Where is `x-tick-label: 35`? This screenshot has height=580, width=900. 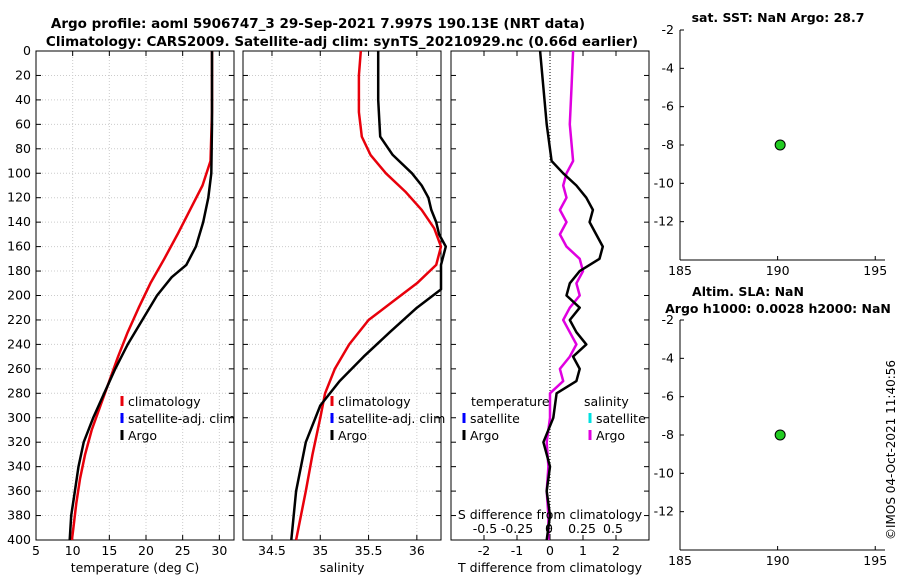
x-tick-label: 35 is located at coordinates (320, 550).